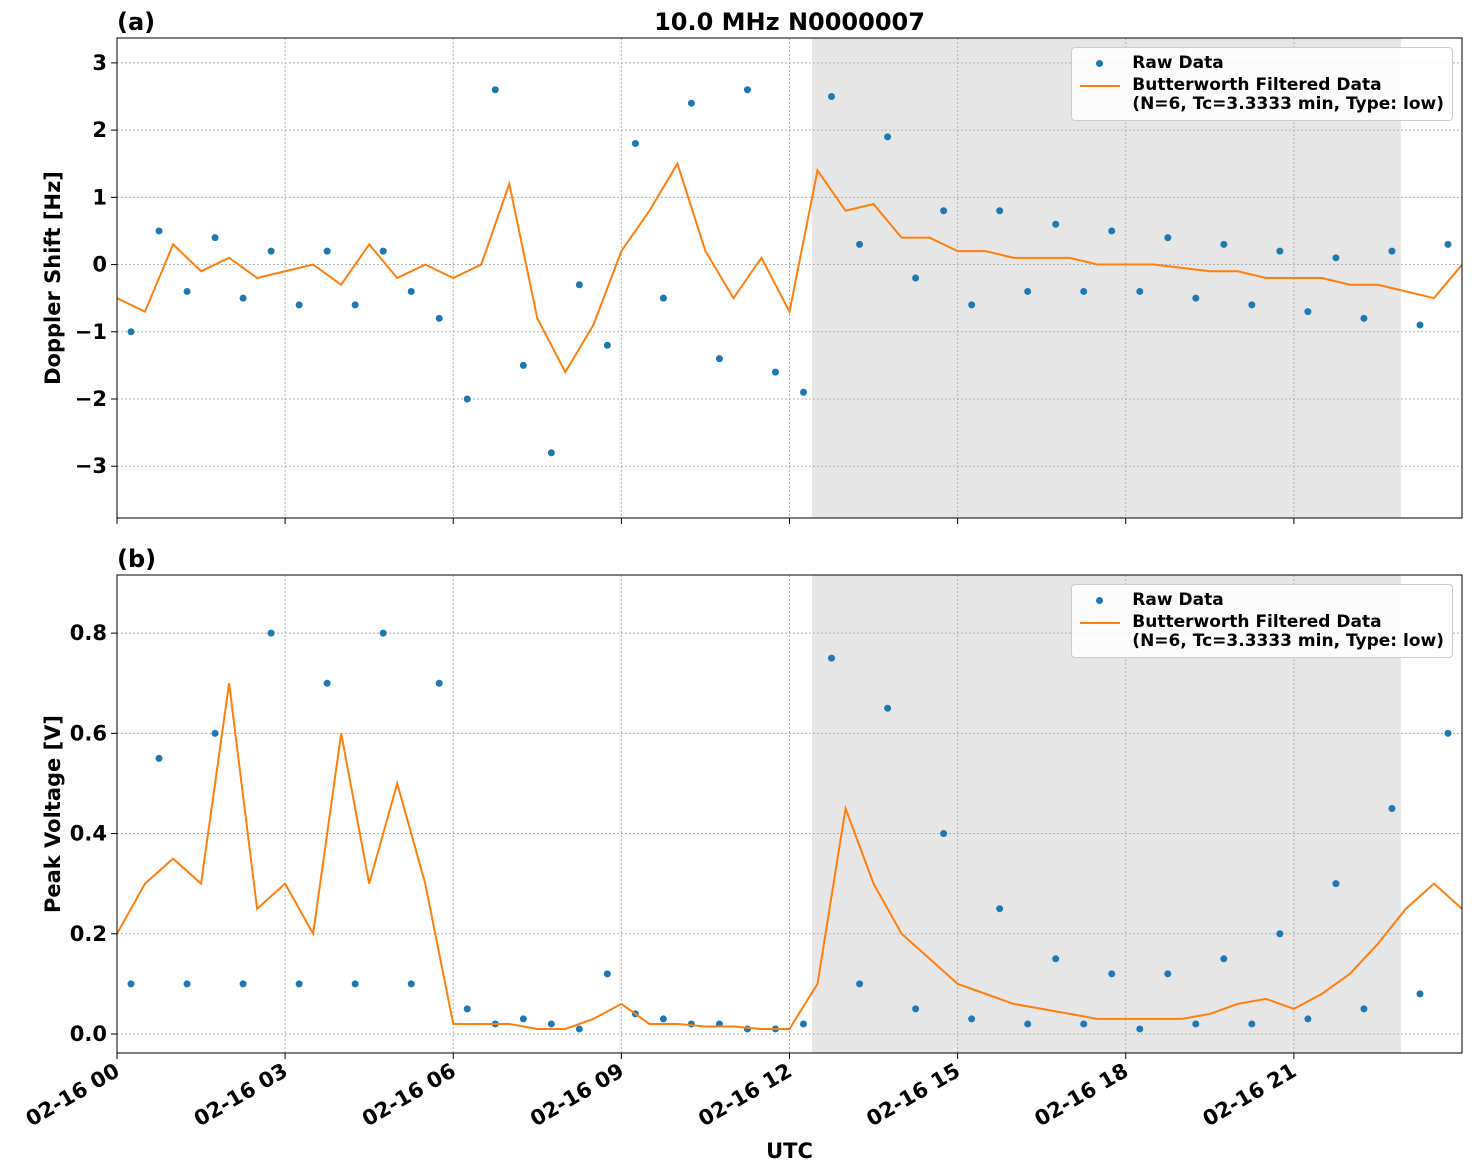 This screenshot has height=1172, width=1472. I want to click on y-tick-label: 0.0, so click(88, 1034).